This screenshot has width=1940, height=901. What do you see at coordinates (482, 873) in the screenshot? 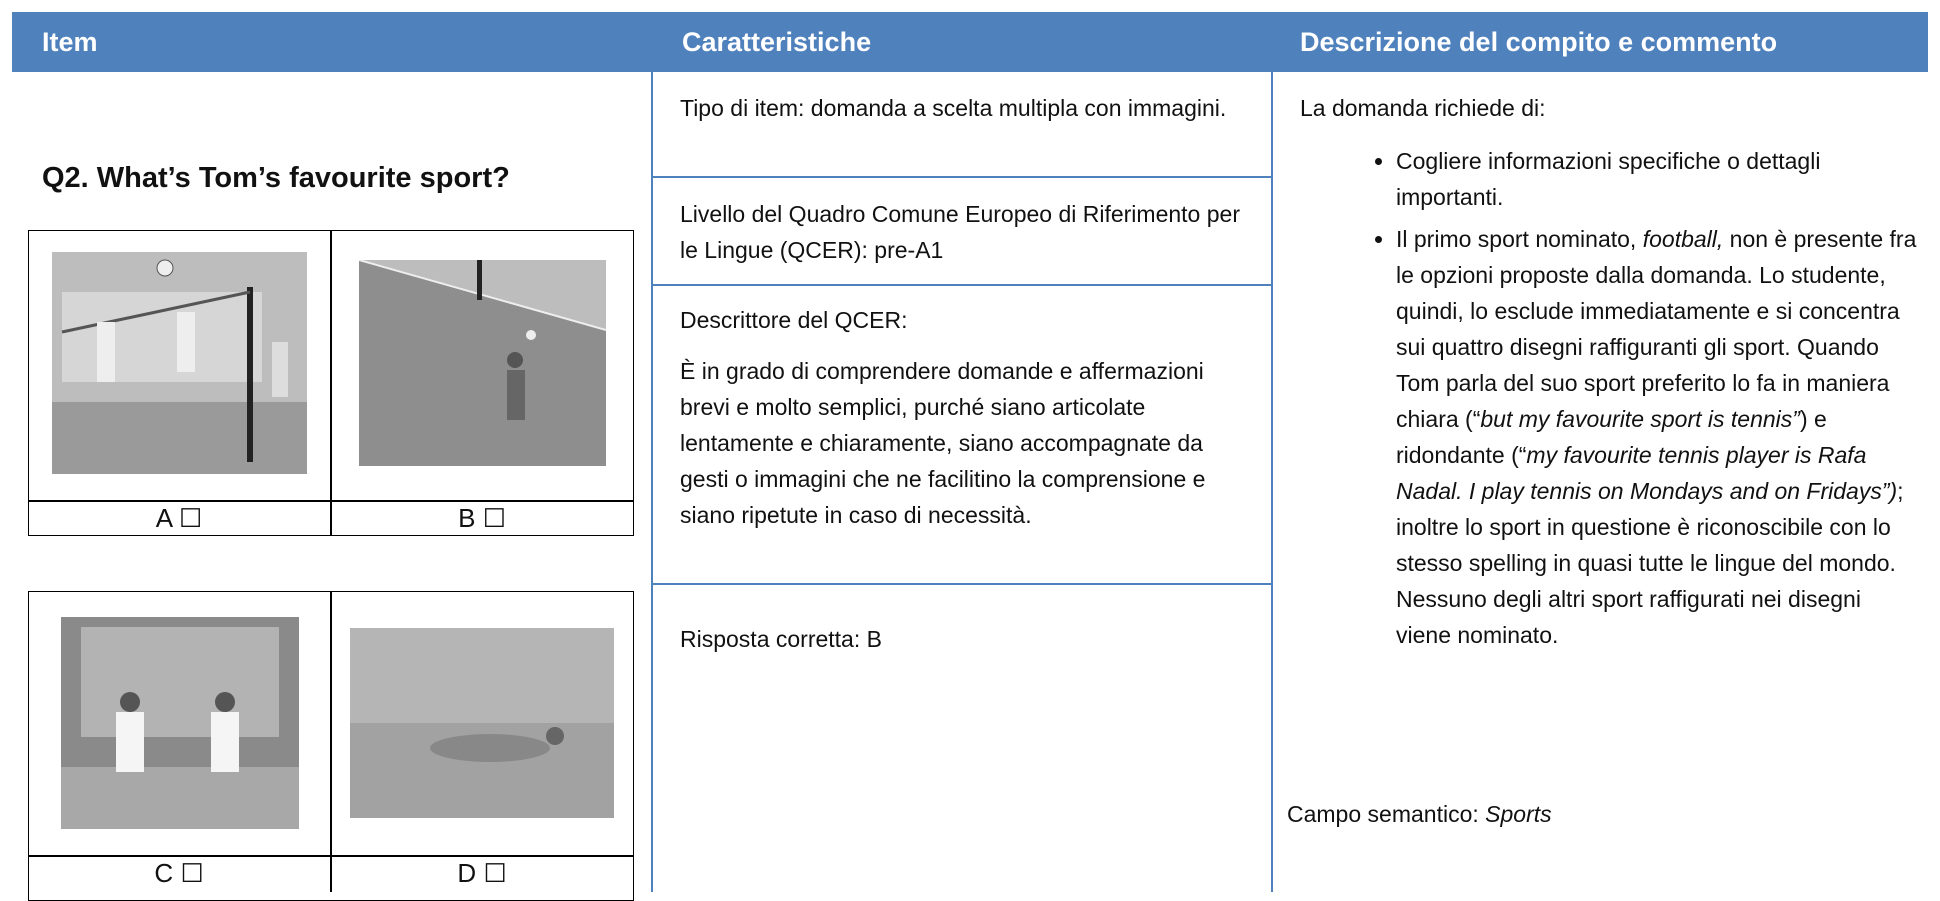
I see `option-label: D ☐` at bounding box center [482, 873].